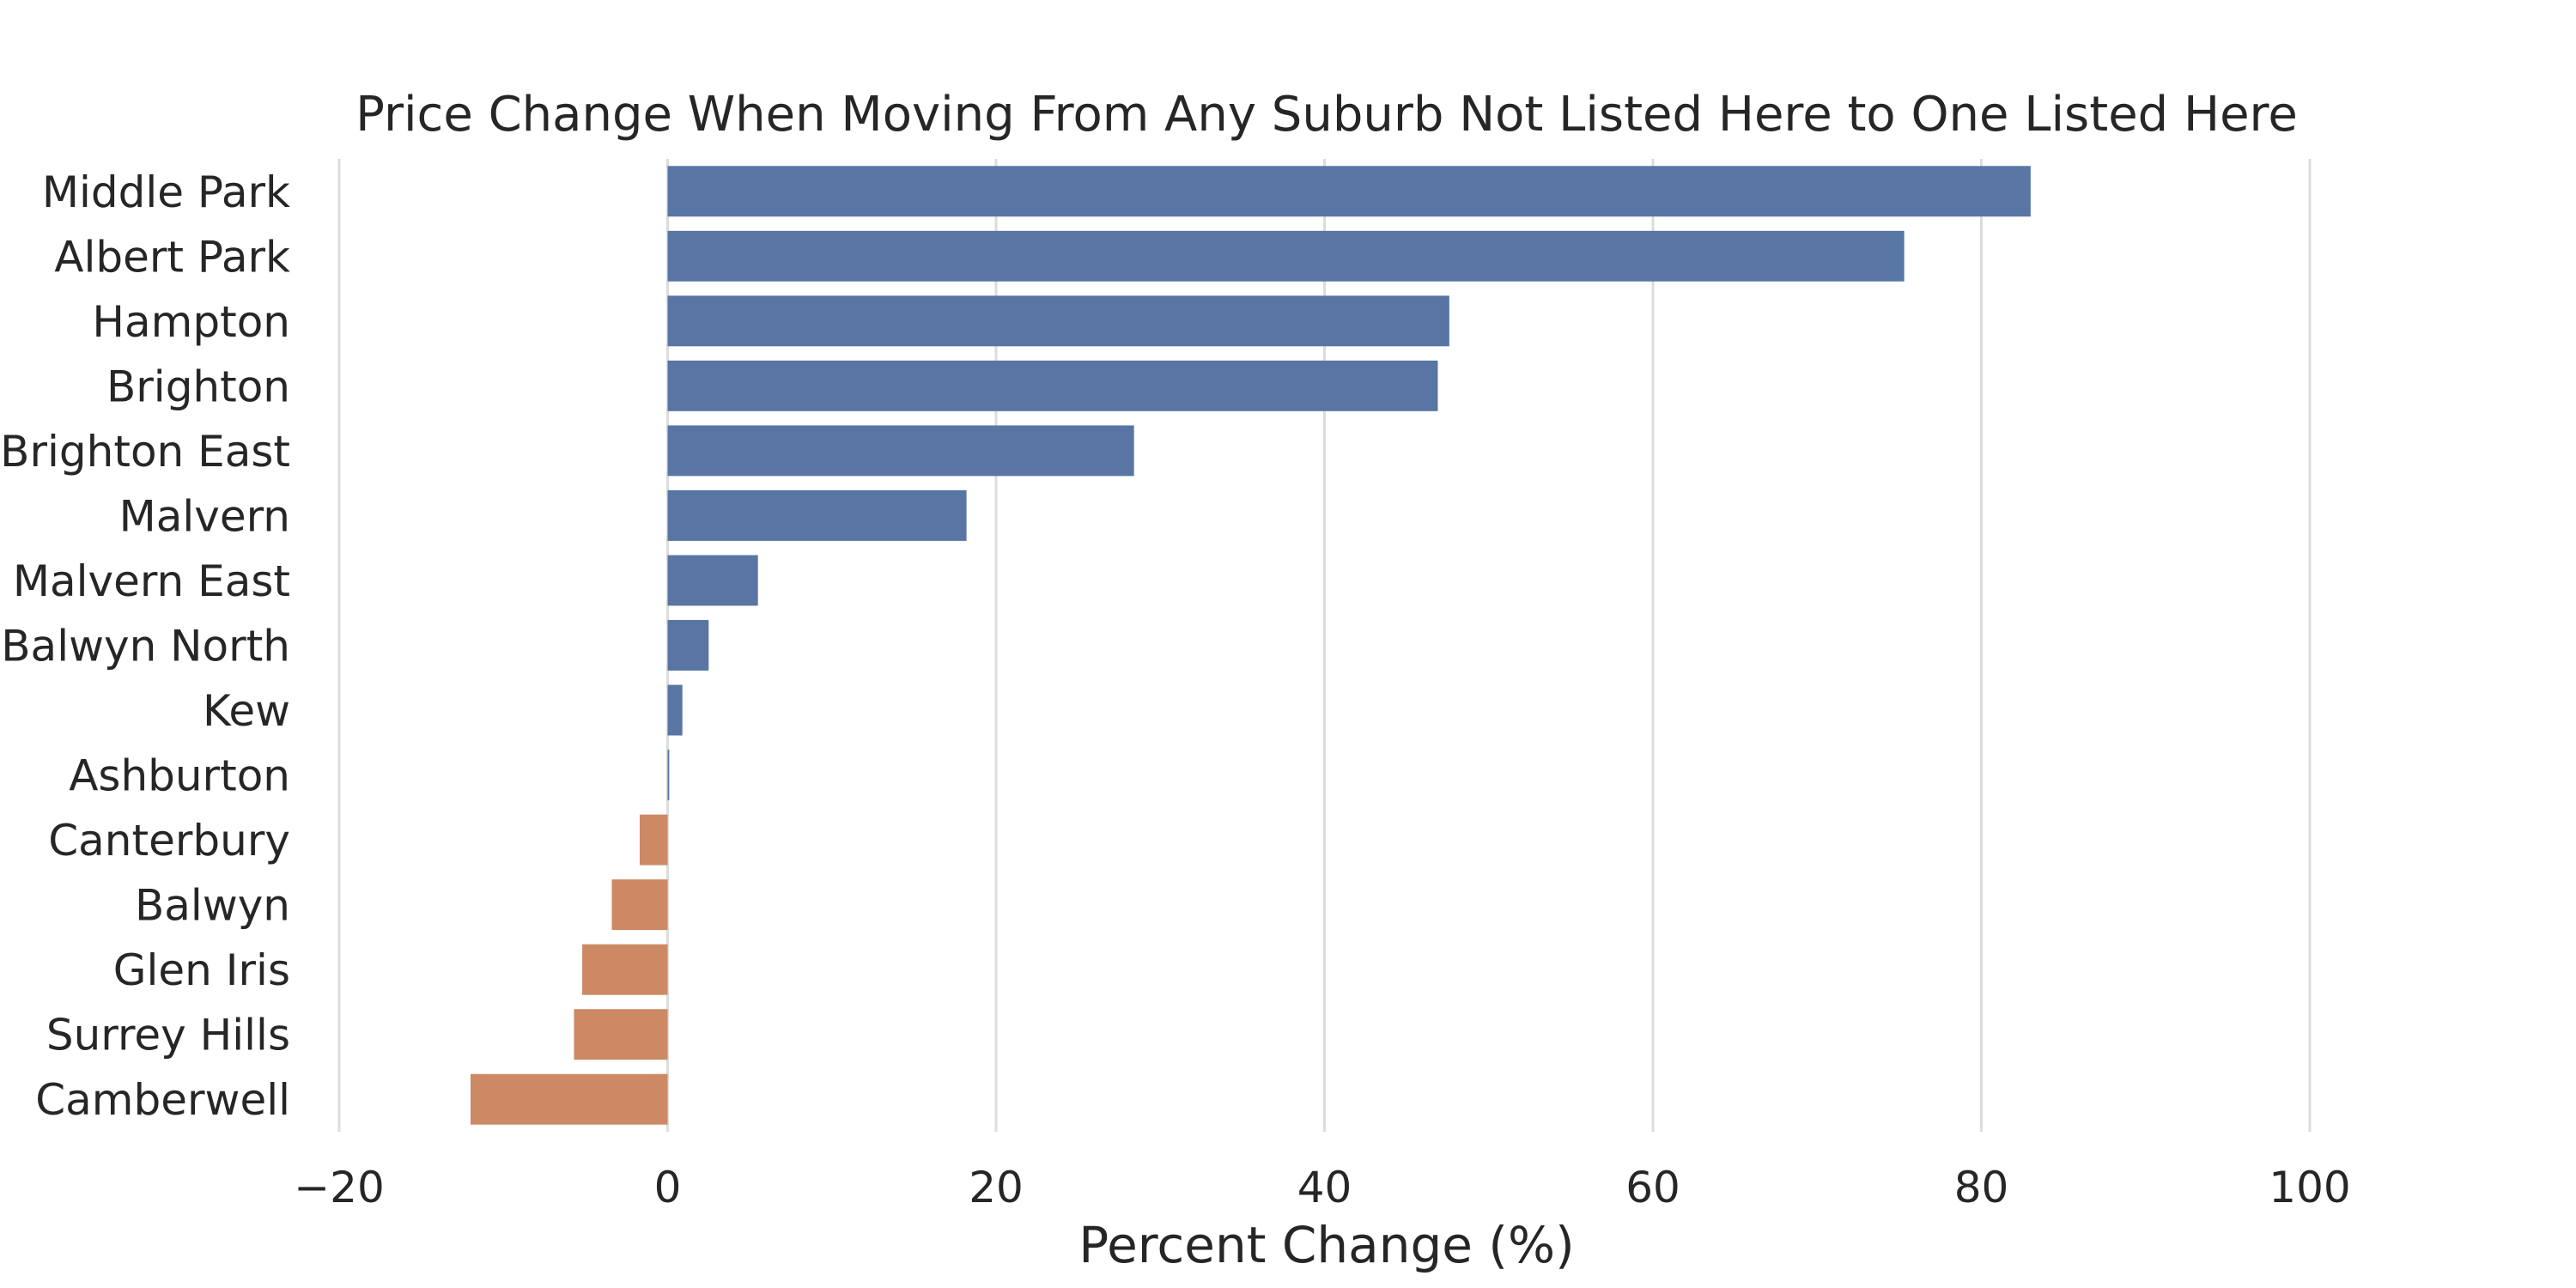 The height and width of the screenshot is (1288, 2576). What do you see at coordinates (1052, 386) in the screenshot?
I see `bar-brighton` at bounding box center [1052, 386].